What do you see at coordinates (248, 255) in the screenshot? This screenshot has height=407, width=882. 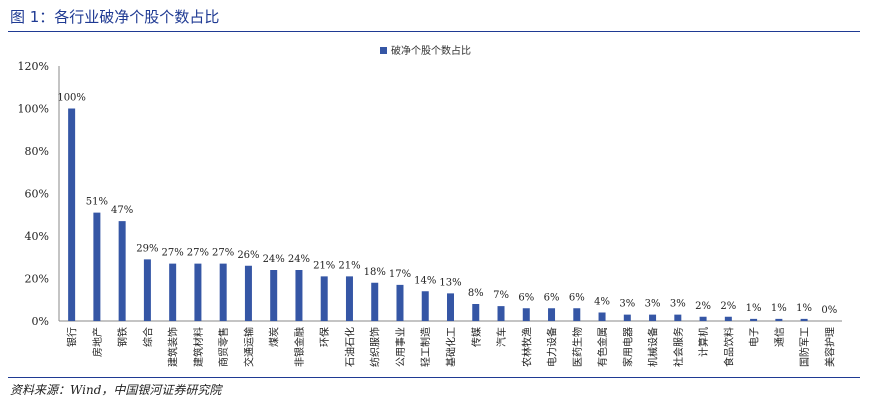 I see `data-label: 26%` at bounding box center [248, 255].